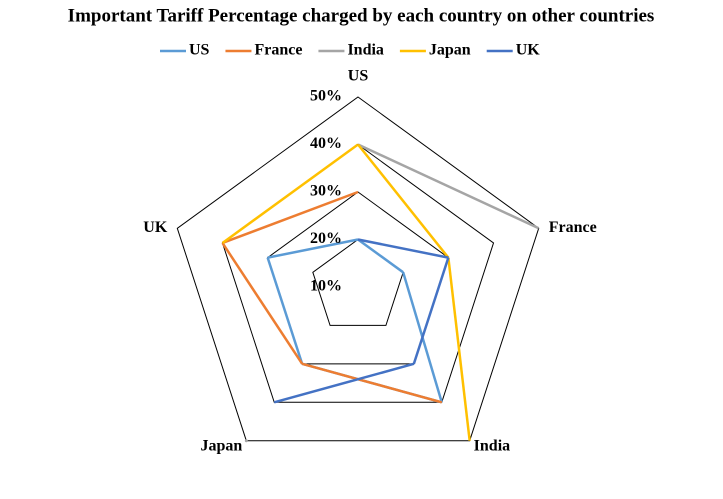  Describe the element at coordinates (358, 76) in the screenshot. I see `category-label: US` at that location.